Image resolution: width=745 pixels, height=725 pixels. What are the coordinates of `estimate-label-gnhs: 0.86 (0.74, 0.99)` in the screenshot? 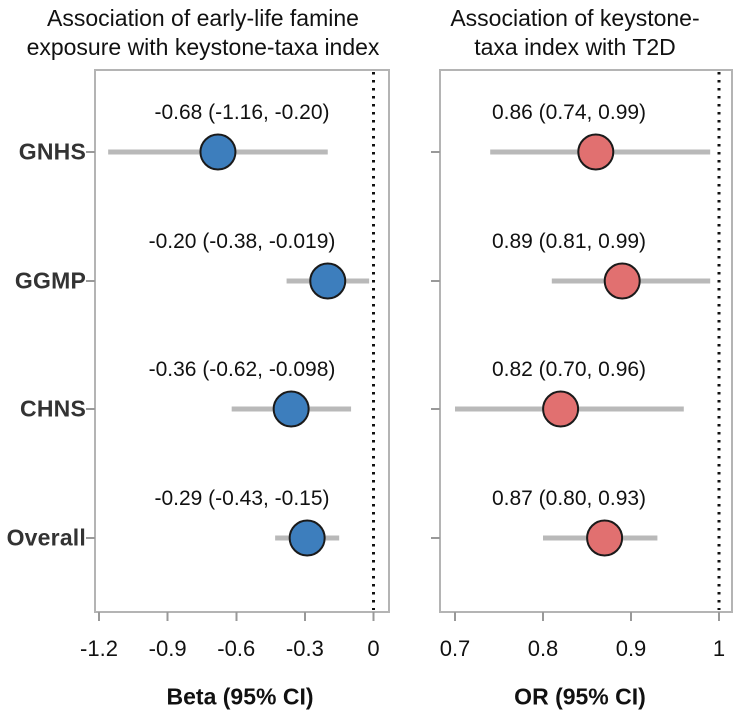 It's located at (569, 112).